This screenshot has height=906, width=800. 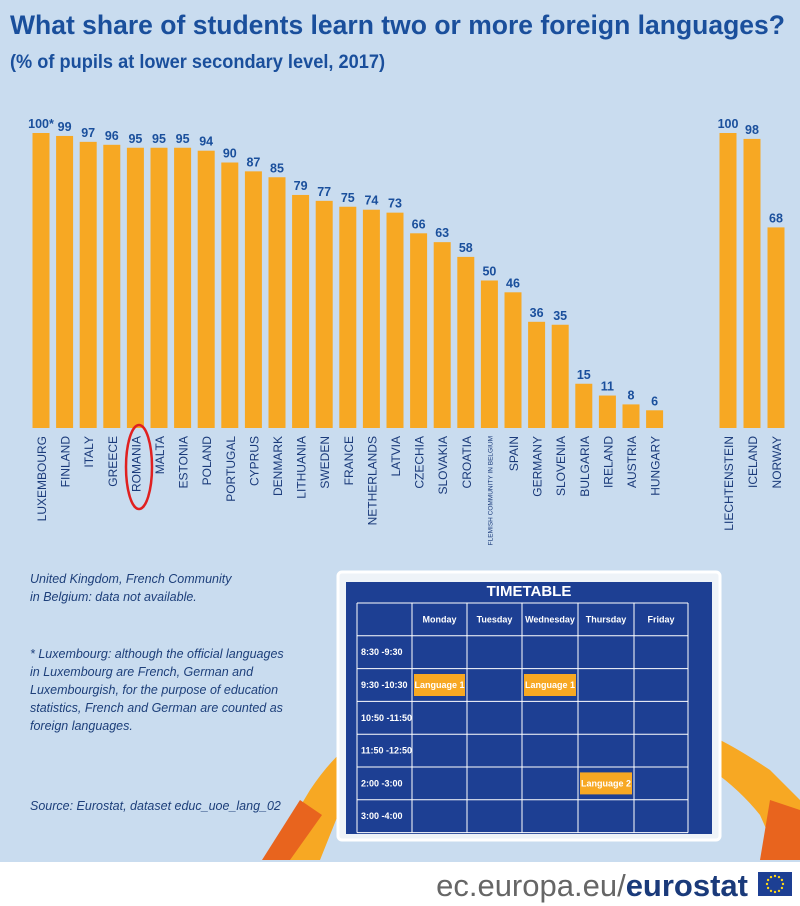 What do you see at coordinates (207, 461) in the screenshot?
I see `x-tick-label: POLAND` at bounding box center [207, 461].